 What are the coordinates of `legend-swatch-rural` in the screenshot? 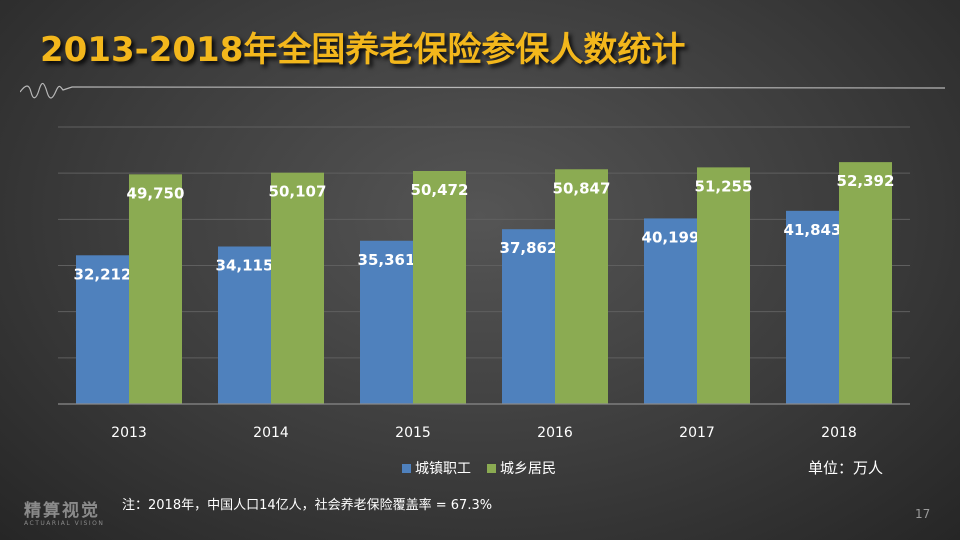 It's located at (491, 468).